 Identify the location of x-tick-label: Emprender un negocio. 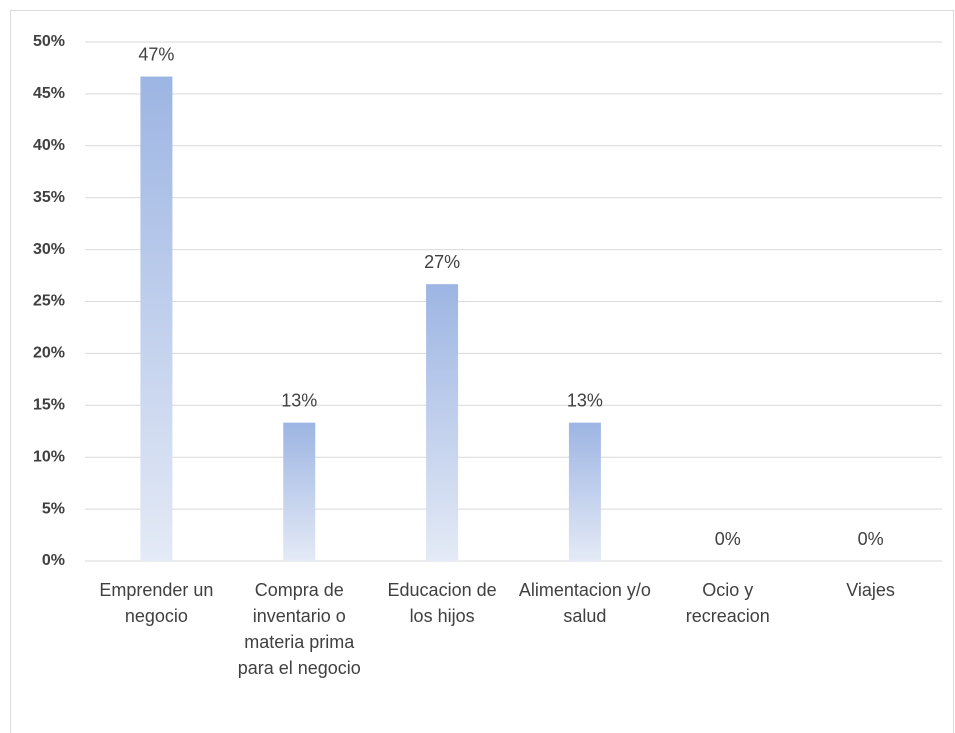
(156, 603).